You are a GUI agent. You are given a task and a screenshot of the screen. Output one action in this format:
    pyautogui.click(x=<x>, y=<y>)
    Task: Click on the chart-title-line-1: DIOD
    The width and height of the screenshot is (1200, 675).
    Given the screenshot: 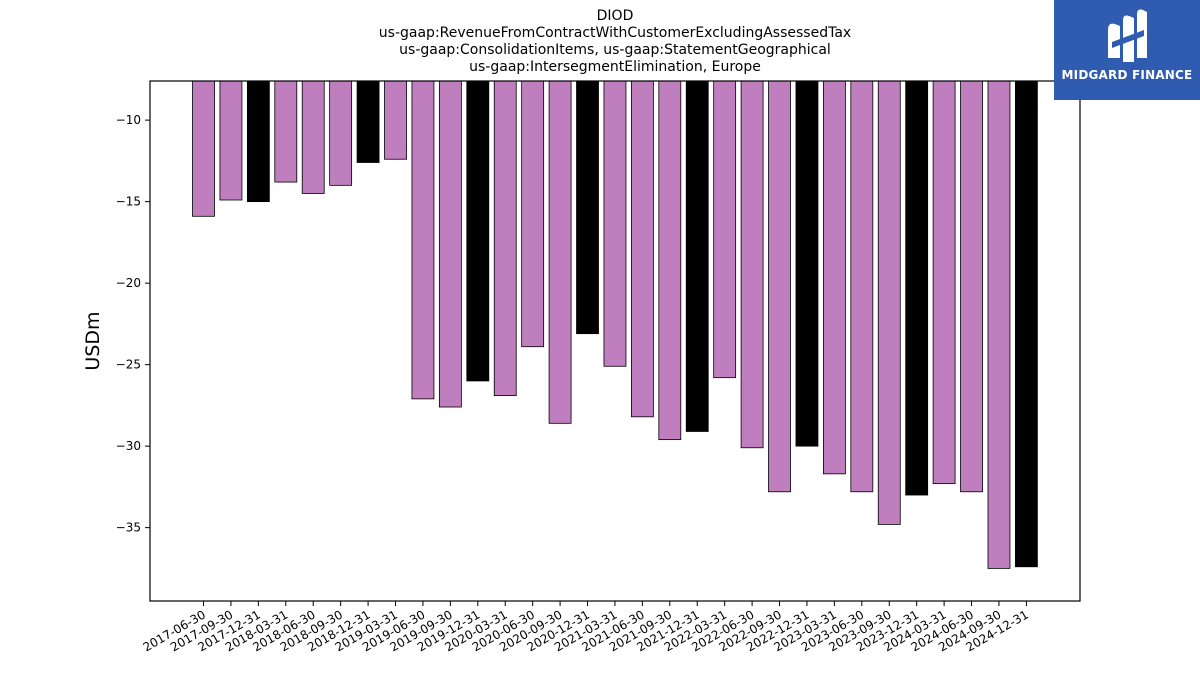 What is the action you would take?
    pyautogui.click(x=615, y=16)
    